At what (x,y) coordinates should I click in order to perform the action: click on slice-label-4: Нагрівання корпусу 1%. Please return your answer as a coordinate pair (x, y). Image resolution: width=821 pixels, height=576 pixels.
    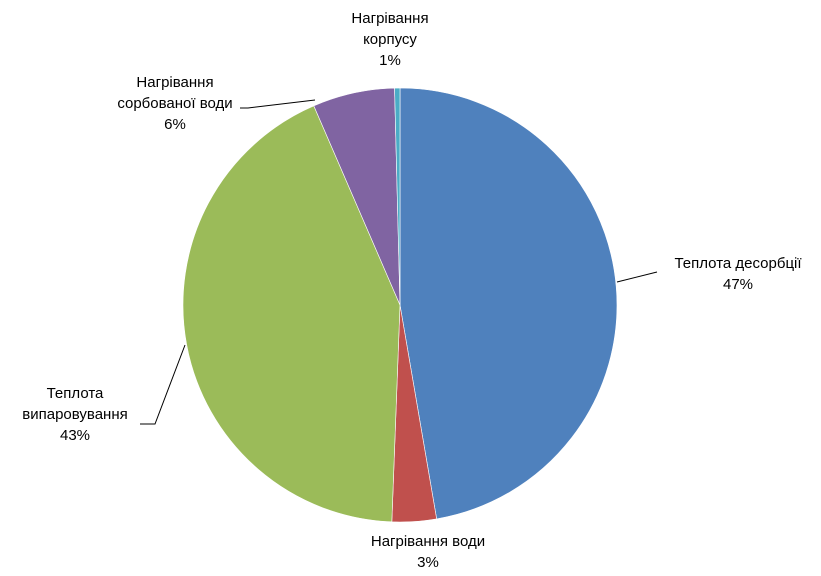
    Looking at the image, I should click on (389, 39).